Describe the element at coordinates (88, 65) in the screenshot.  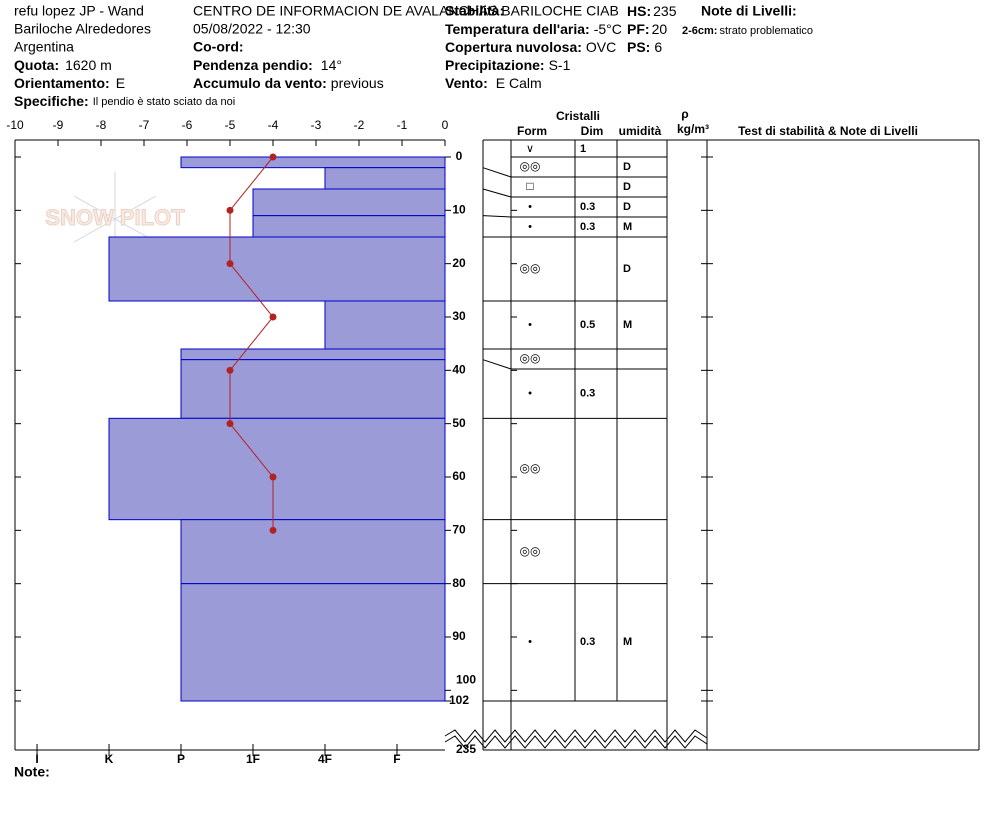
I see `value: 1620 m` at that location.